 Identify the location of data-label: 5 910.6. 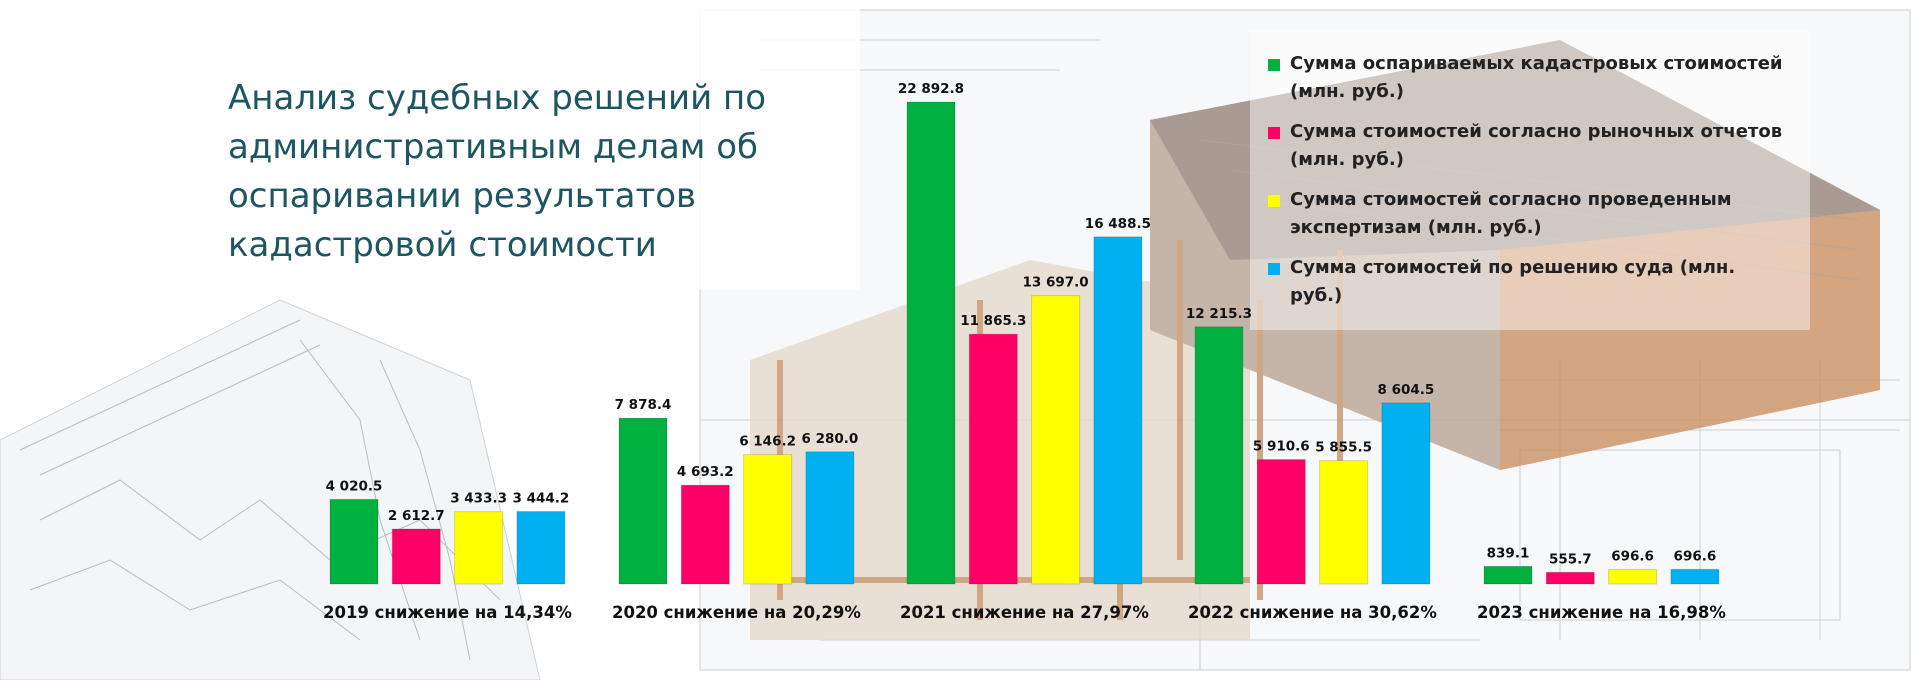
(1281, 447).